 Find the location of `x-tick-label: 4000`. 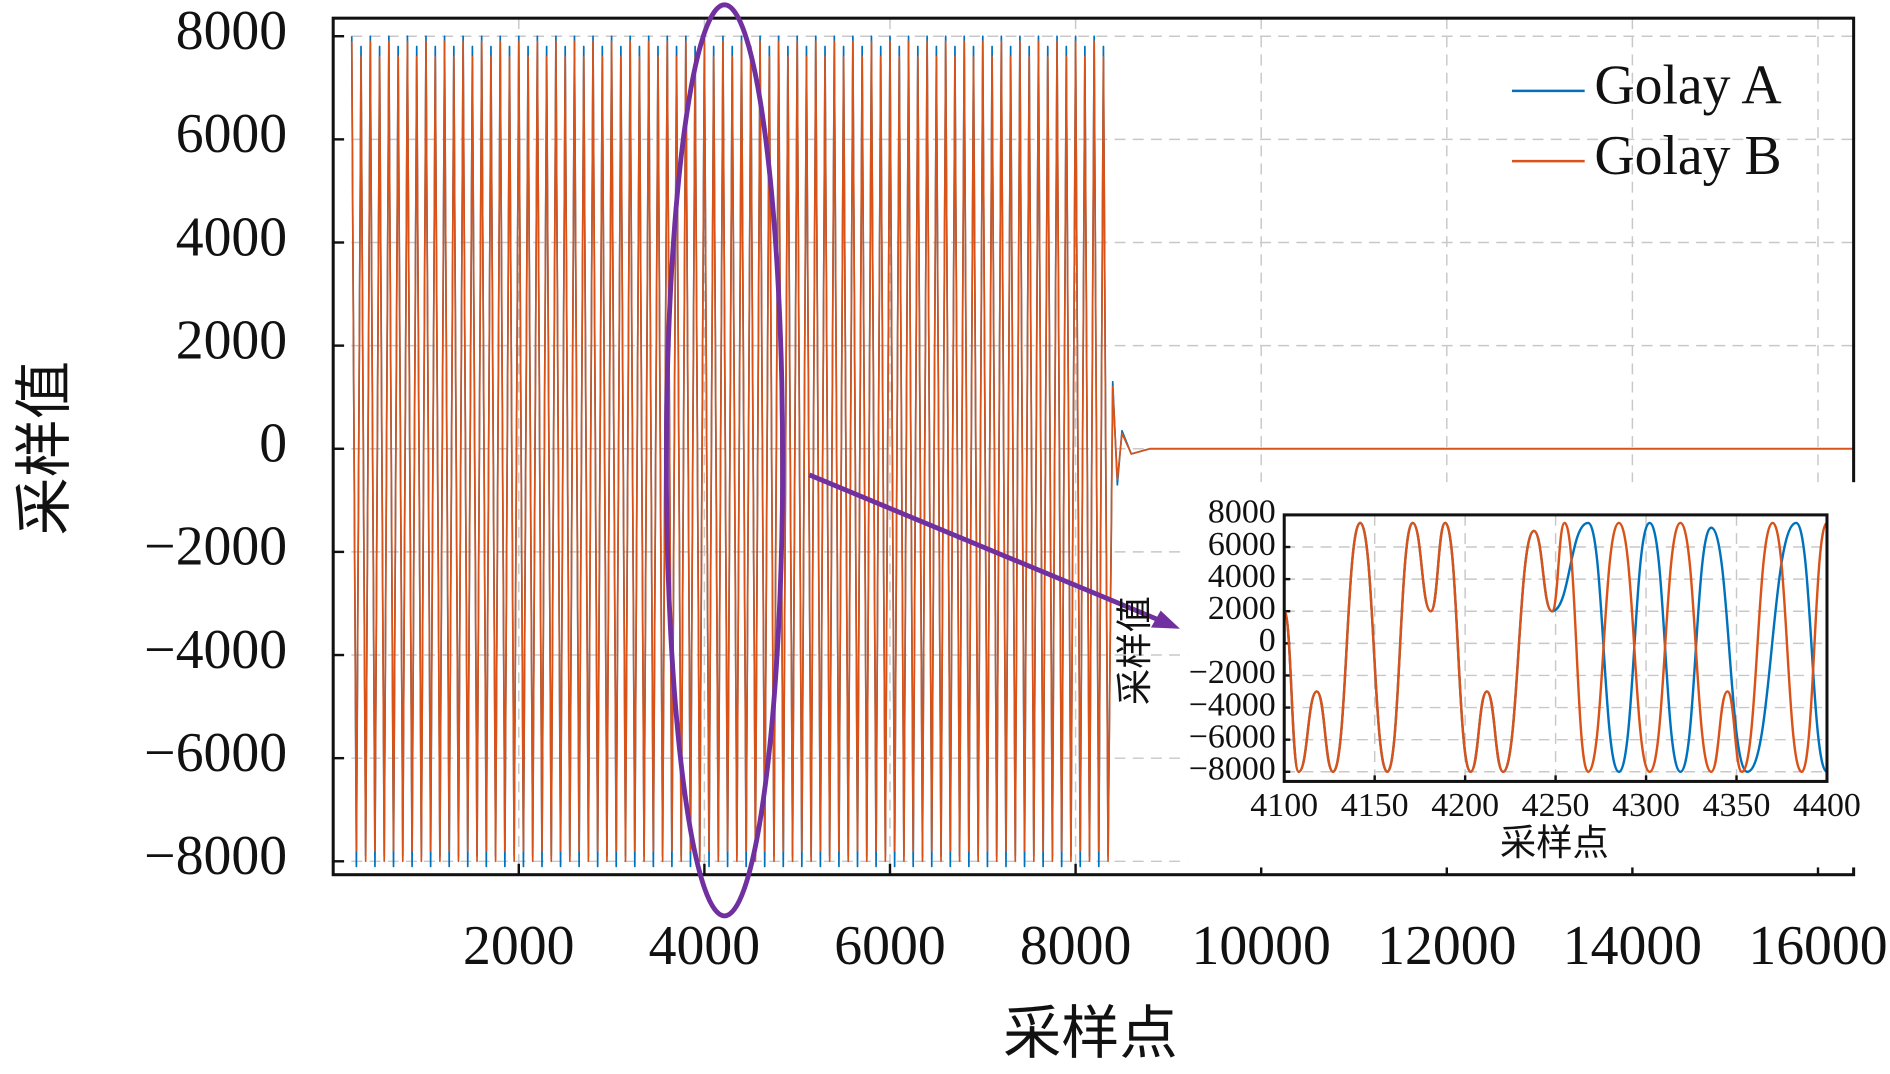

x-tick-label: 4000 is located at coordinates (704, 946).